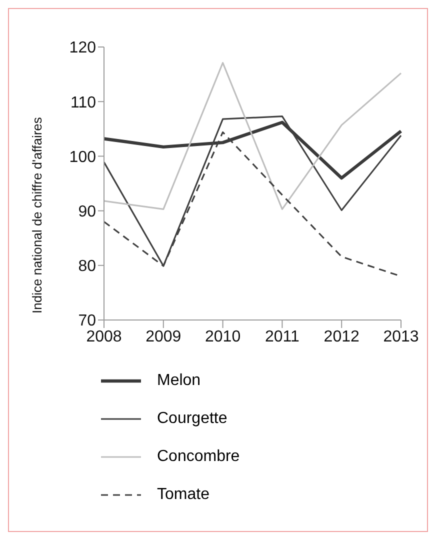  What do you see at coordinates (401, 337) in the screenshot?
I see `x-tick-label: 2013` at bounding box center [401, 337].